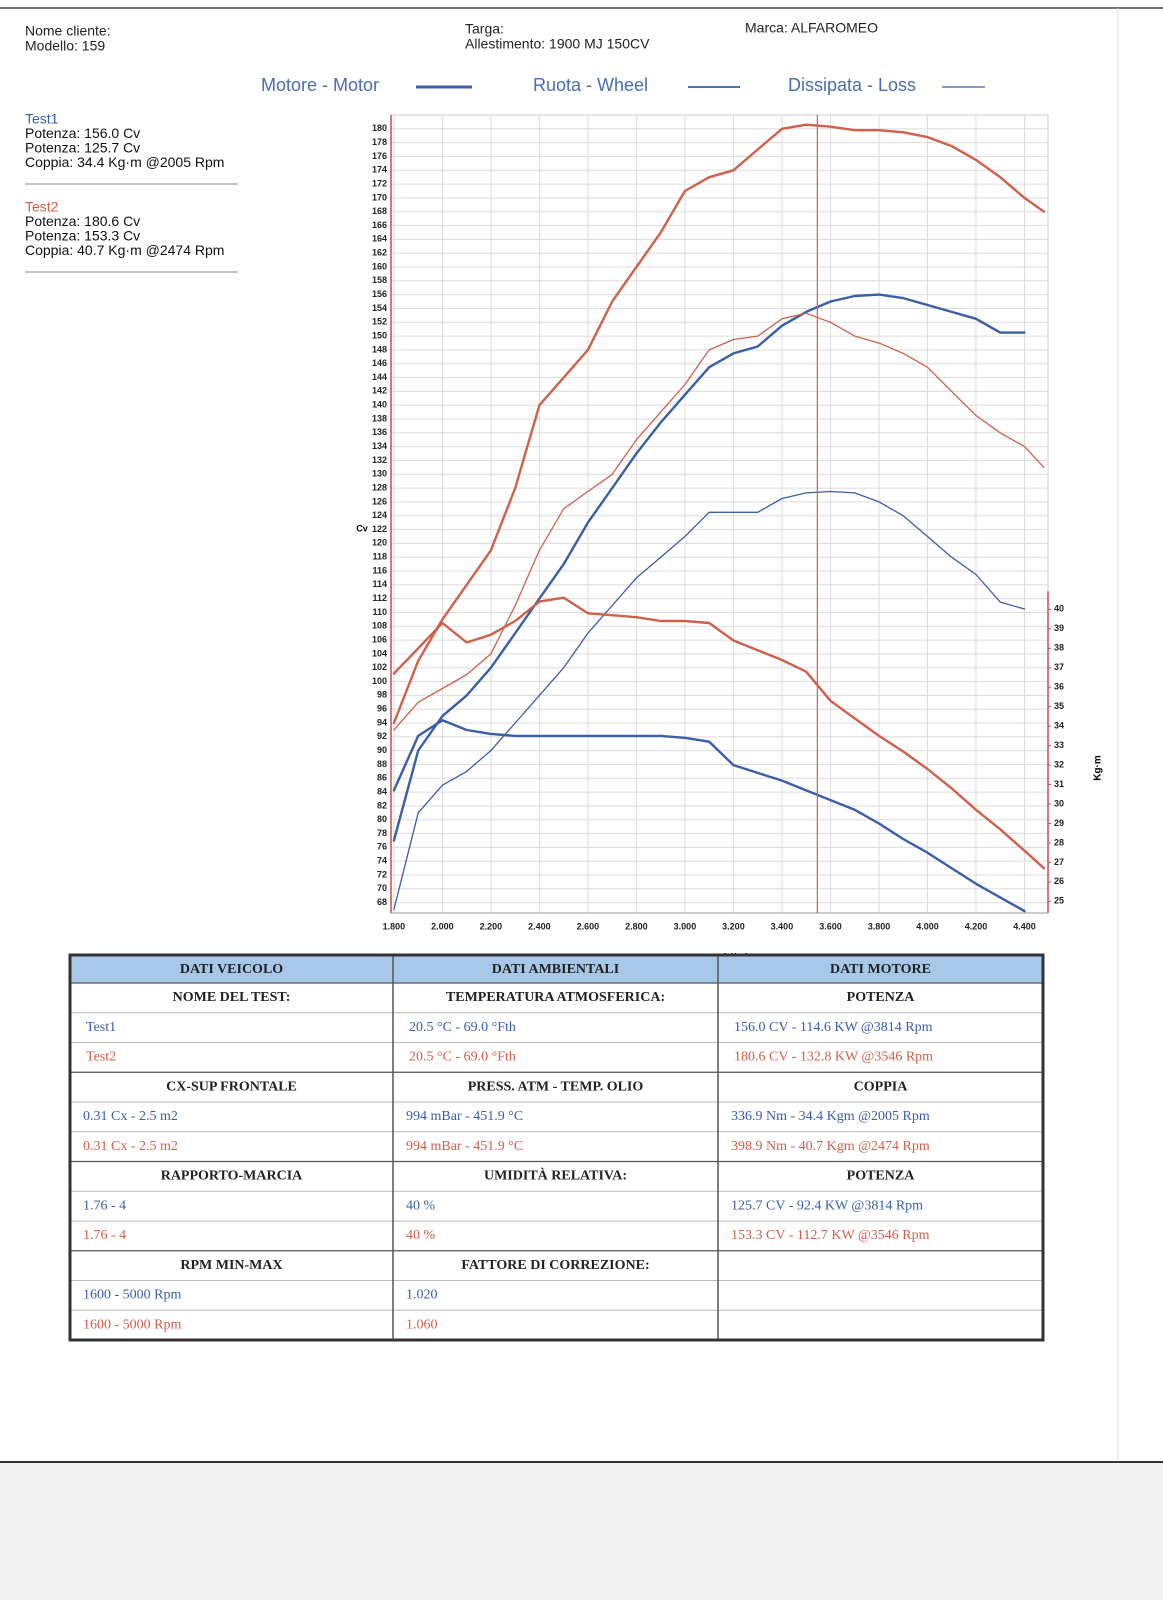 This screenshot has width=1163, height=1600. I want to click on section-header: RPM MIN-MAX, so click(231, 1265).